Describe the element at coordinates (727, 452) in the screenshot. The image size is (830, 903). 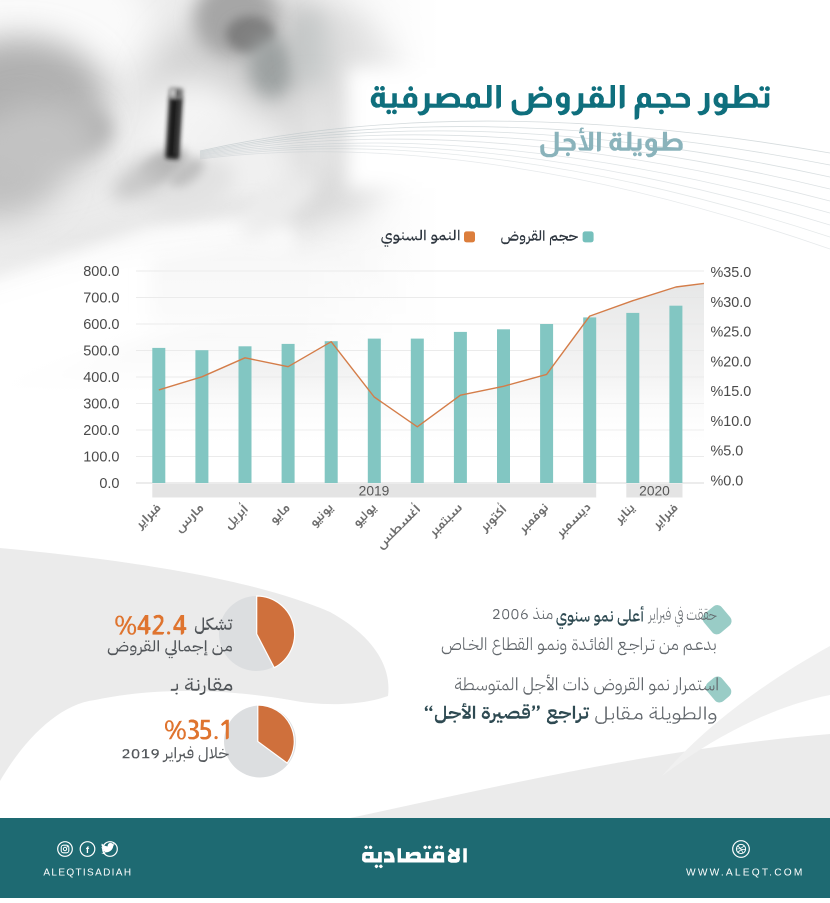
I see `svg-text: %5.0` at that location.